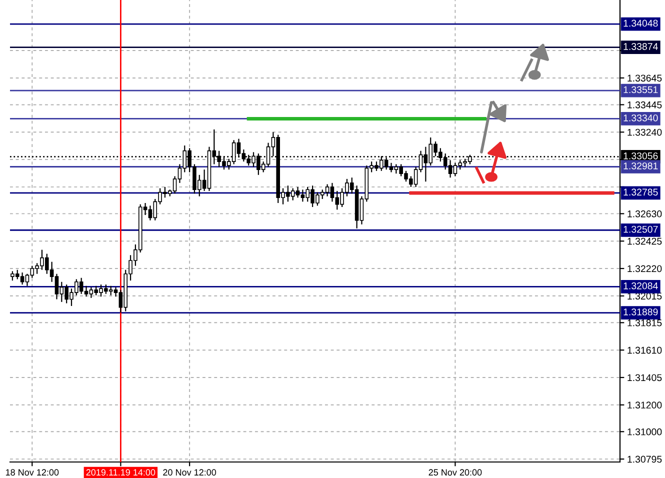 Image resolution: width=665 pixels, height=478 pixels. What do you see at coordinates (641, 229) in the screenshot?
I see `ref-line-label: 1.32507` at bounding box center [641, 229].